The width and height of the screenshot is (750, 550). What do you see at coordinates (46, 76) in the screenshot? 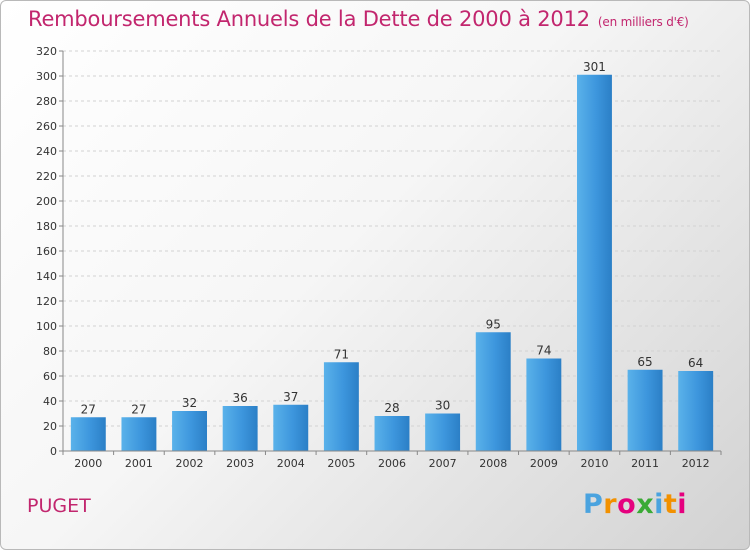
I see `y-tick-label: 300` at bounding box center [46, 76].